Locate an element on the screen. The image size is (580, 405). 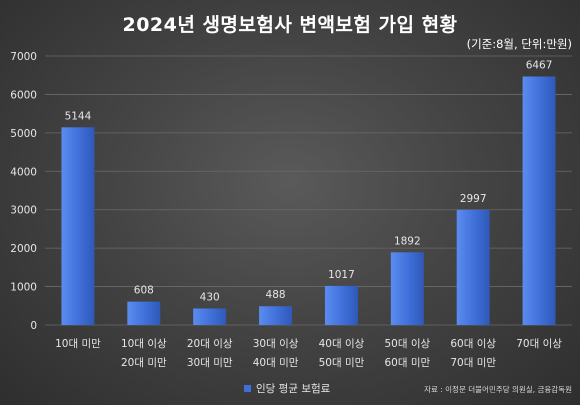
x-tick-label: 20대 이상 is located at coordinates (210, 344).